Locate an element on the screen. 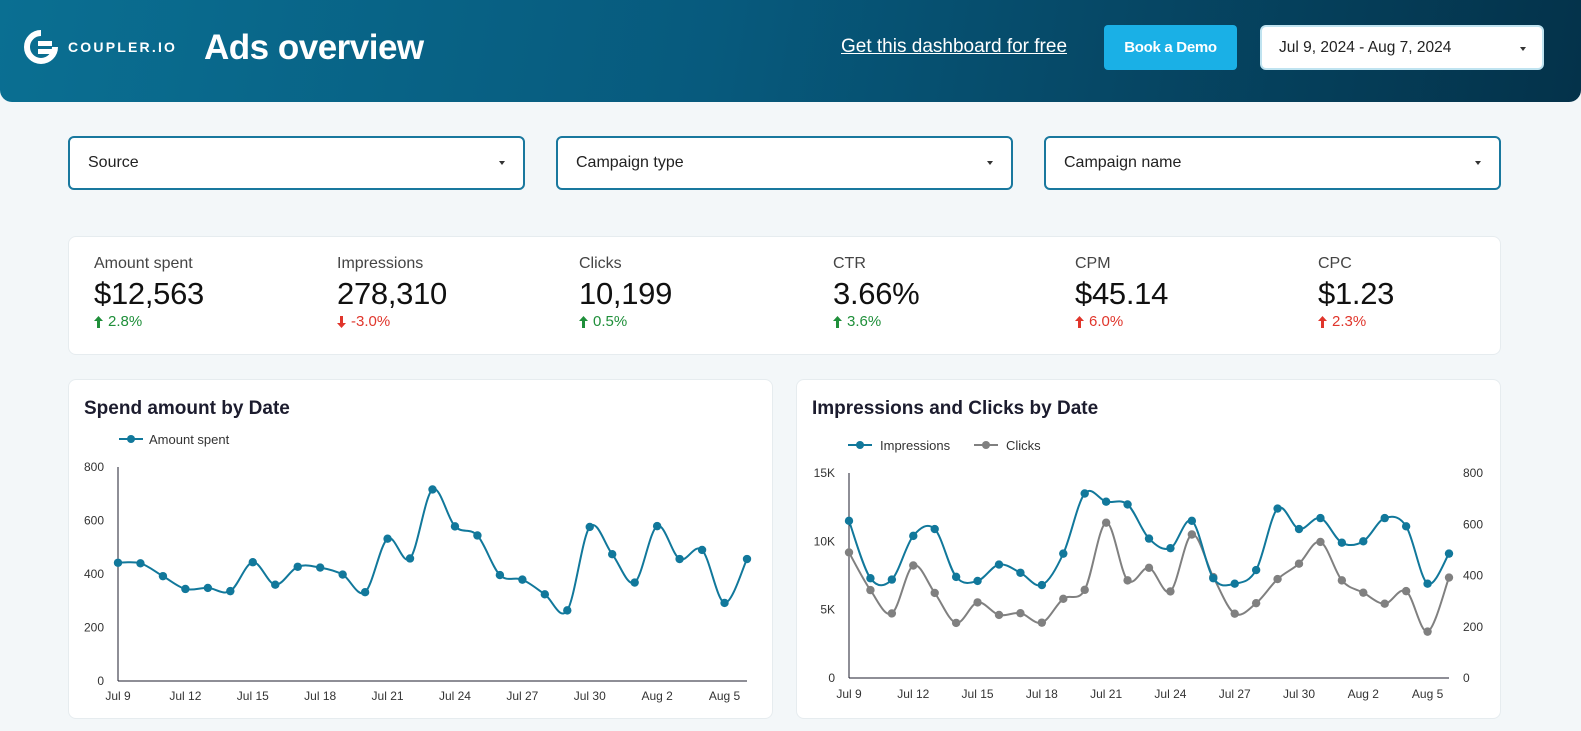 The width and height of the screenshot is (1581, 731). kpi-delta-value: -3.0% is located at coordinates (371, 321).